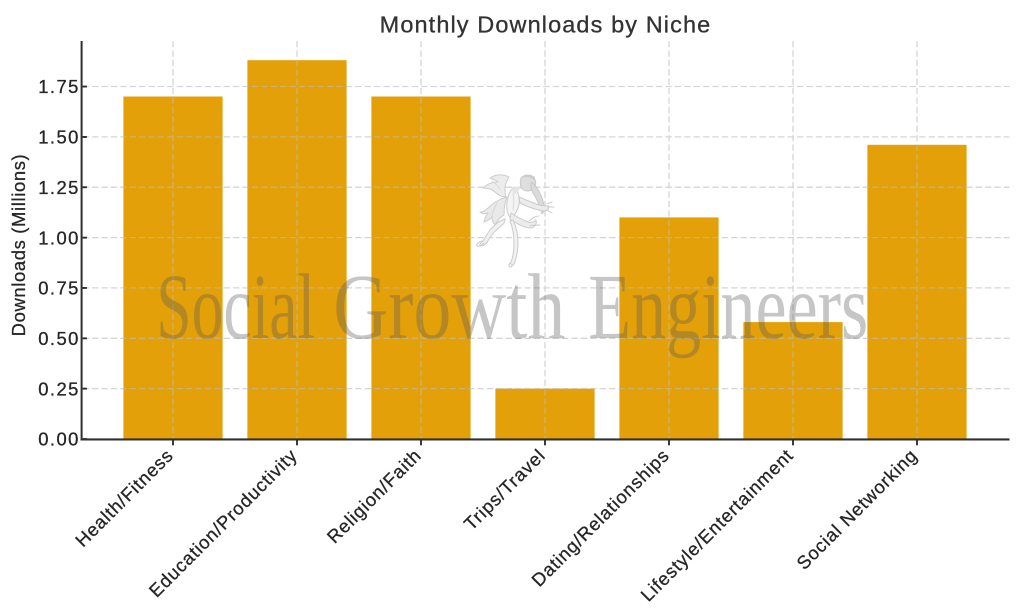  What do you see at coordinates (546, 25) in the screenshot?
I see `svg-text: Monthly Downloads by Niche` at bounding box center [546, 25].